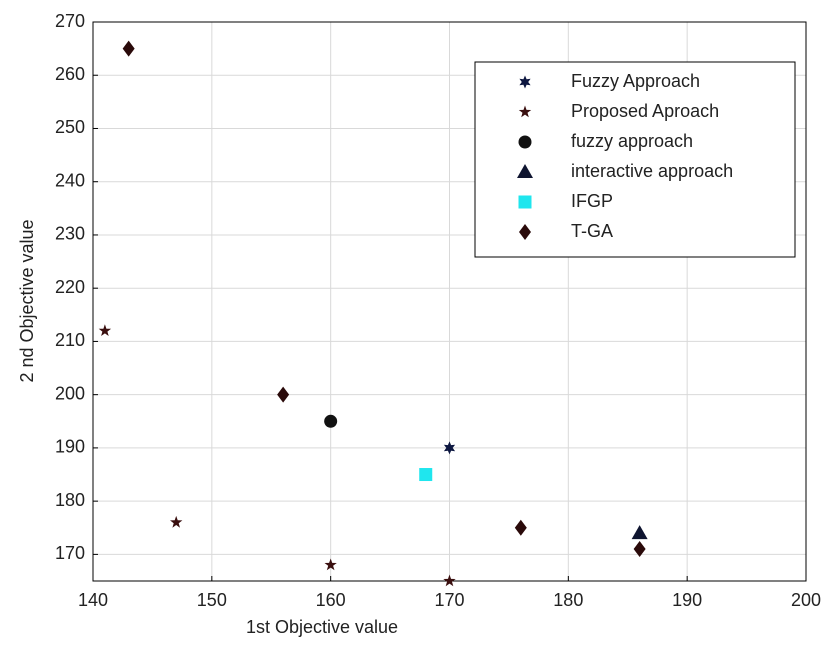 This screenshot has height=652, width=829. I want to click on legend-label: IFGP, so click(592, 201).